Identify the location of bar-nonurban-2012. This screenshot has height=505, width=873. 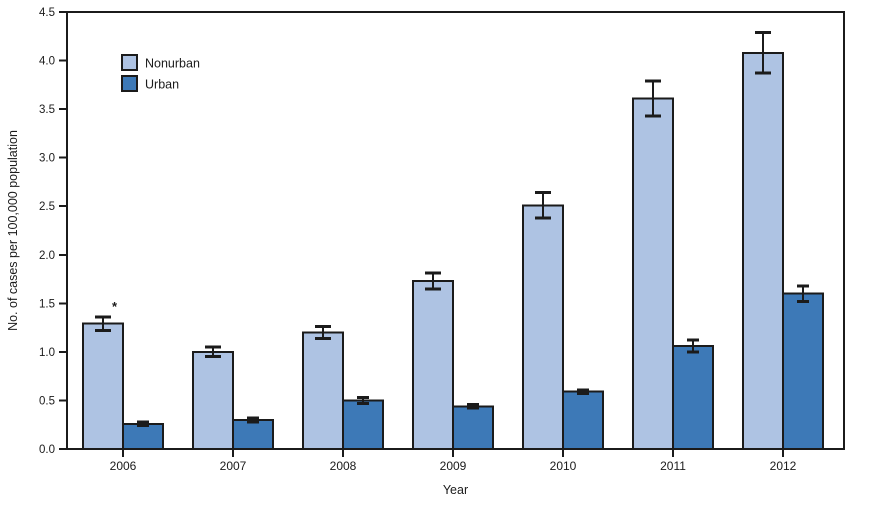
(763, 251).